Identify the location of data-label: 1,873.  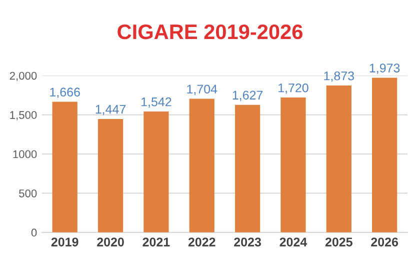
(339, 76).